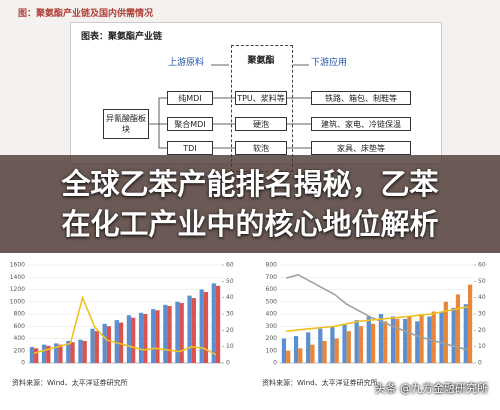 This screenshot has width=500, height=410. I want to click on application-box: 家具、床垫等, so click(361, 148).